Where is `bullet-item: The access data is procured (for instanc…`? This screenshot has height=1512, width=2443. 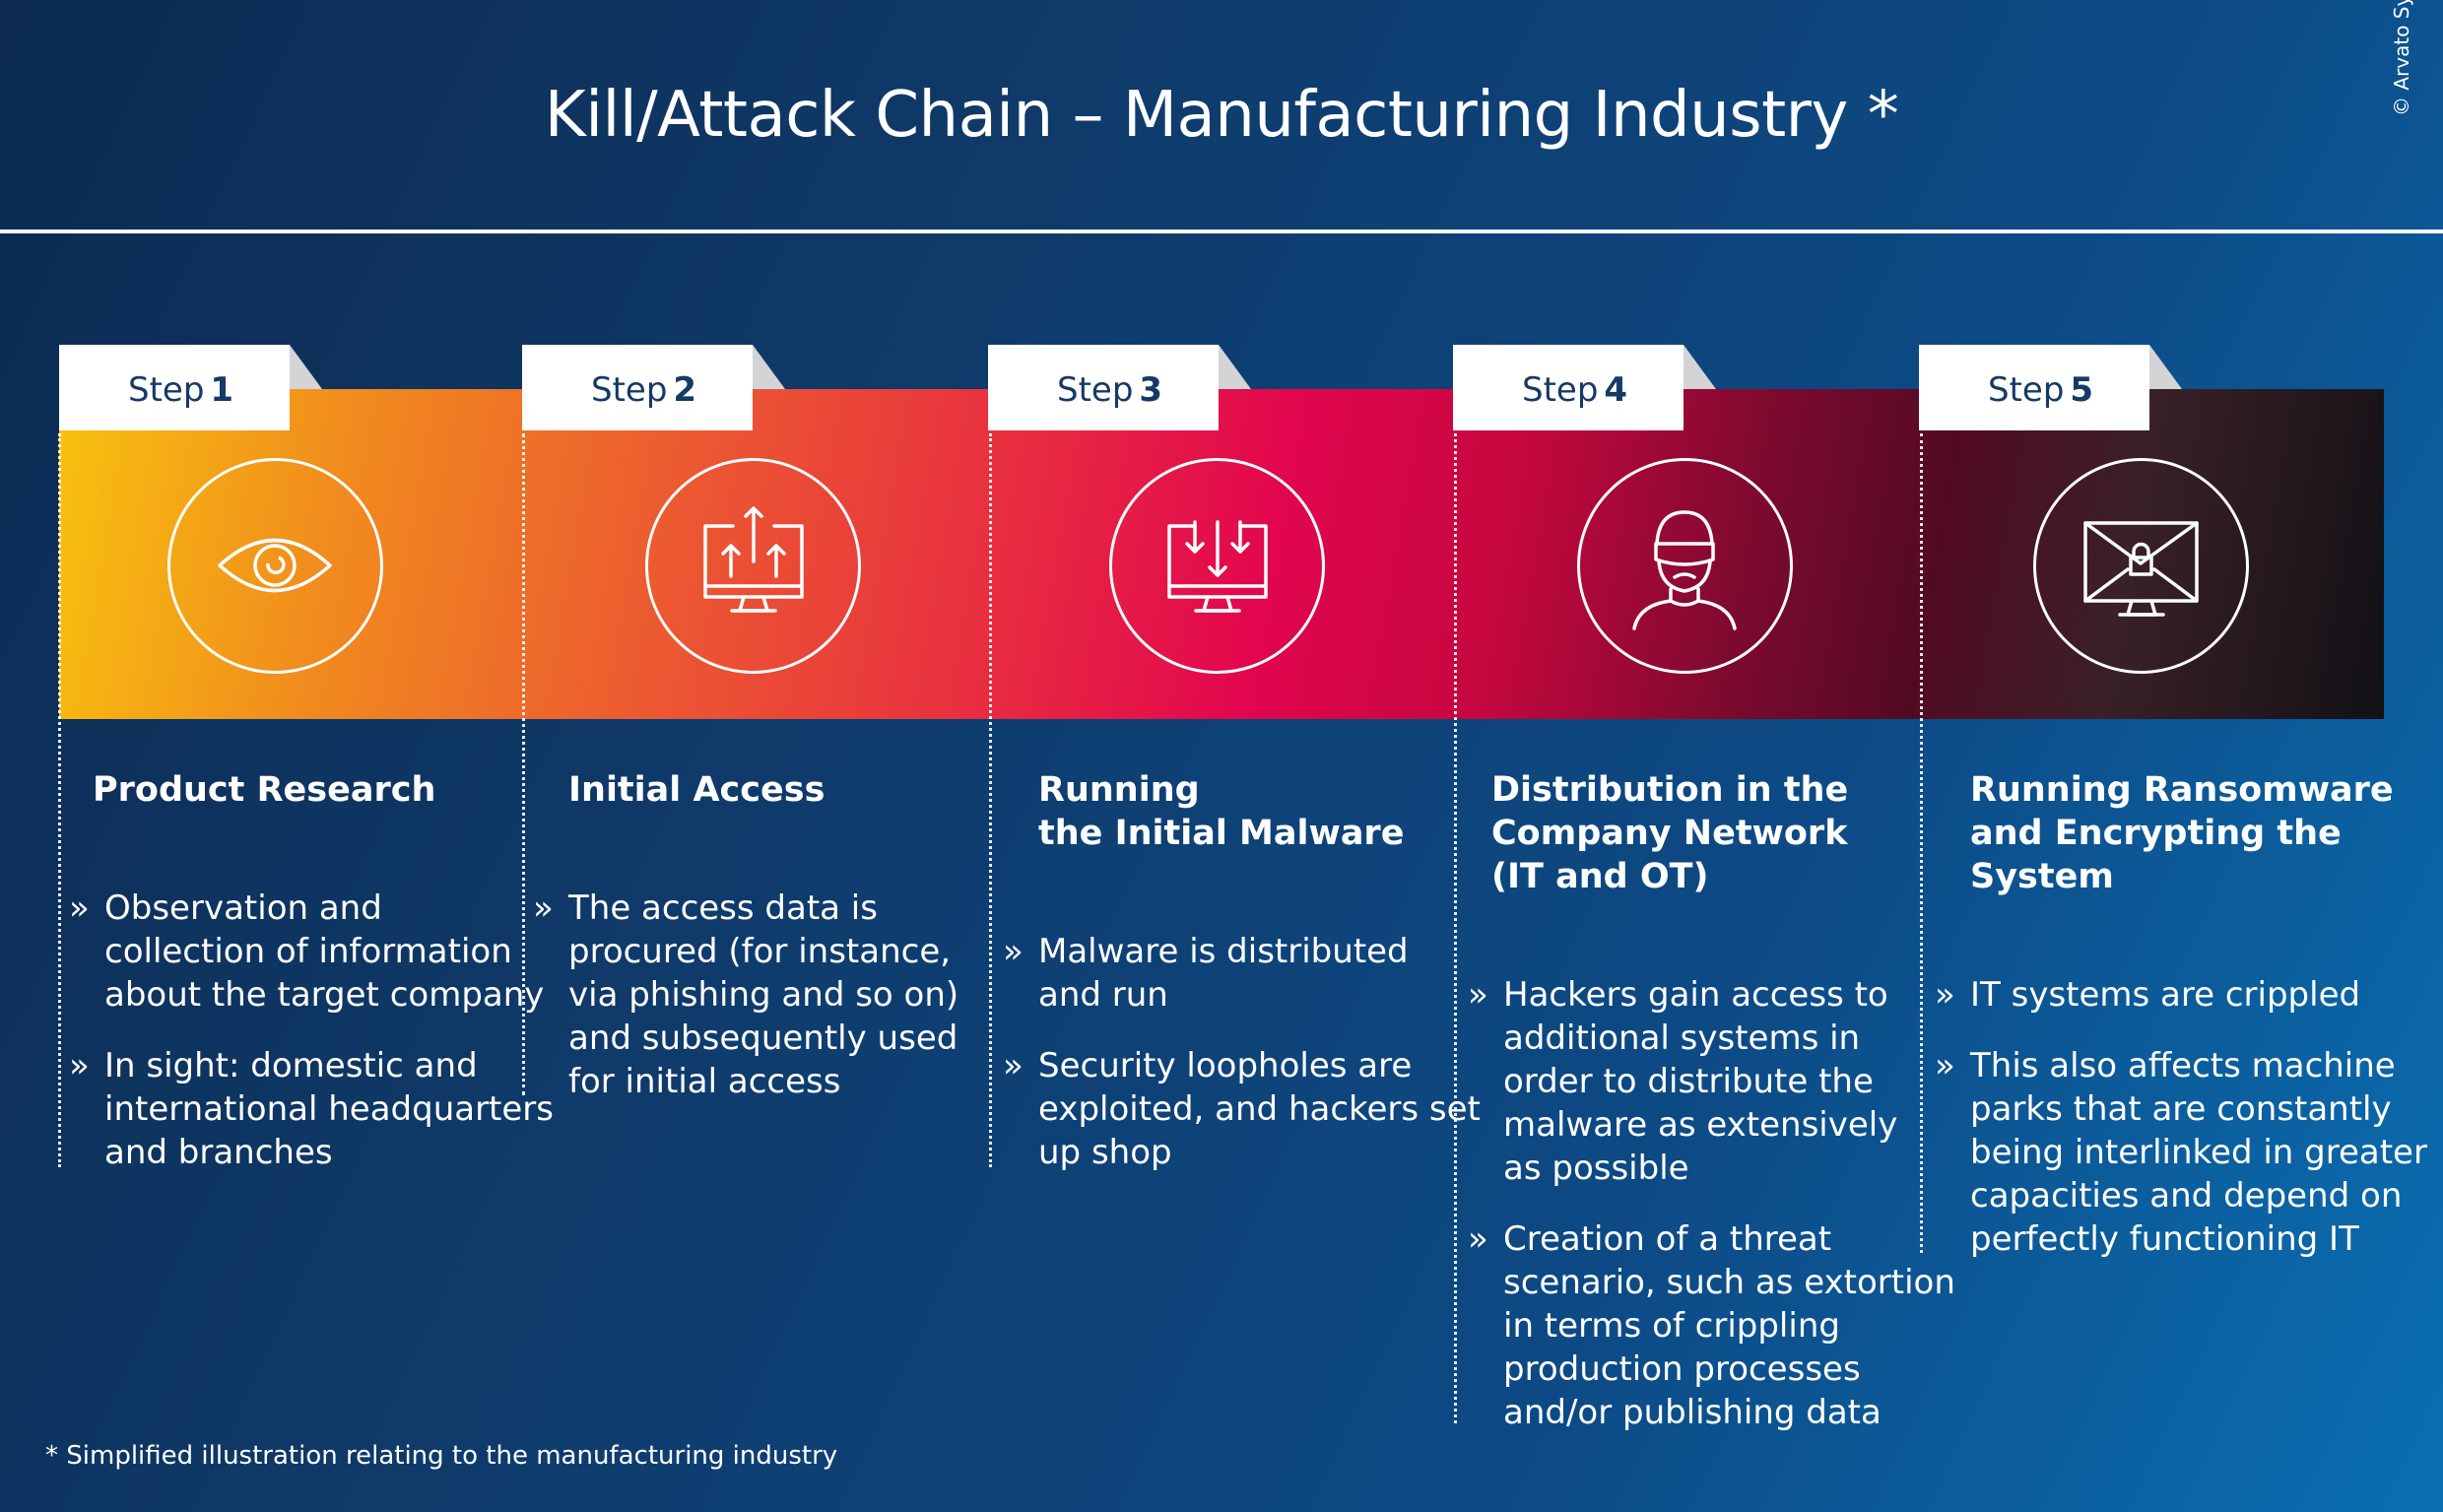
bullet-item: The access data is procured (for instanc… is located at coordinates (745, 995).